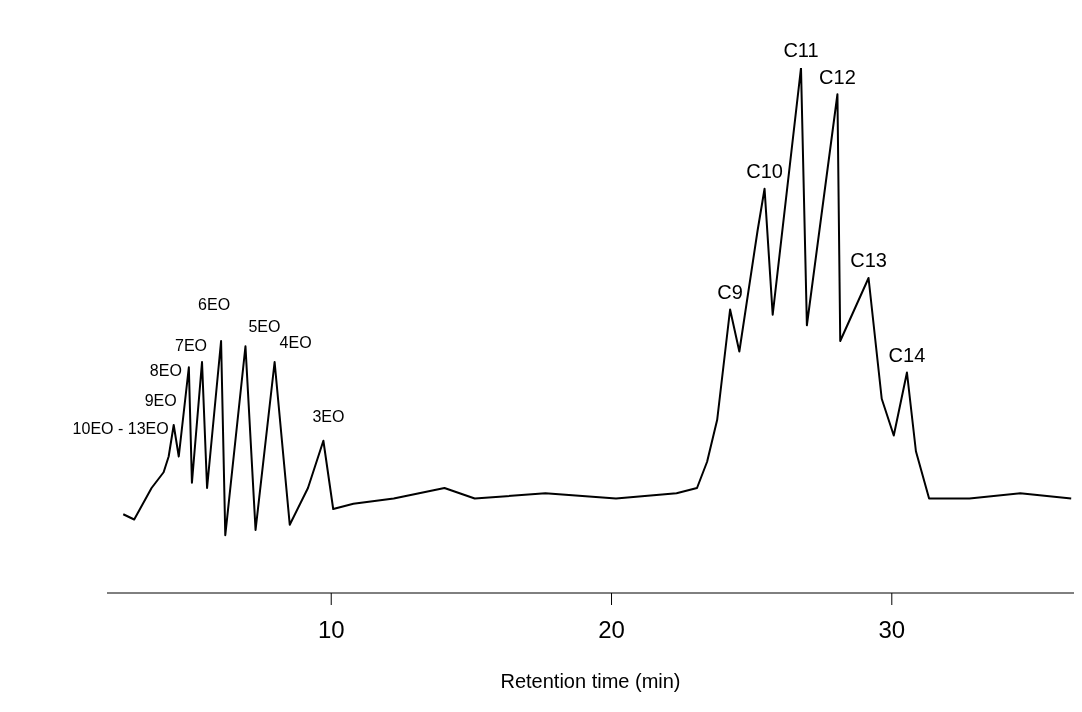 This screenshot has width=1082, height=712. I want to click on annotation: C10, so click(764, 171).